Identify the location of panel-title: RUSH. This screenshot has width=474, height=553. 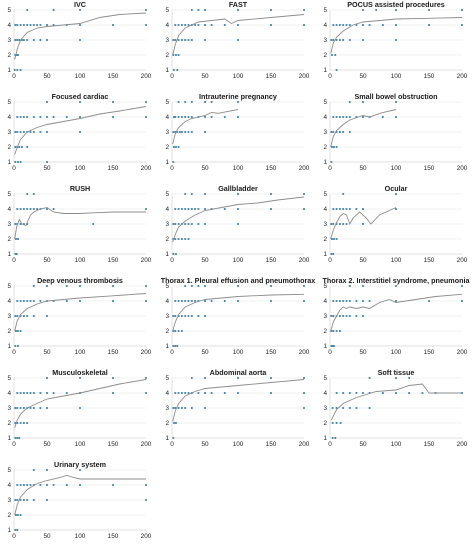
(80, 188).